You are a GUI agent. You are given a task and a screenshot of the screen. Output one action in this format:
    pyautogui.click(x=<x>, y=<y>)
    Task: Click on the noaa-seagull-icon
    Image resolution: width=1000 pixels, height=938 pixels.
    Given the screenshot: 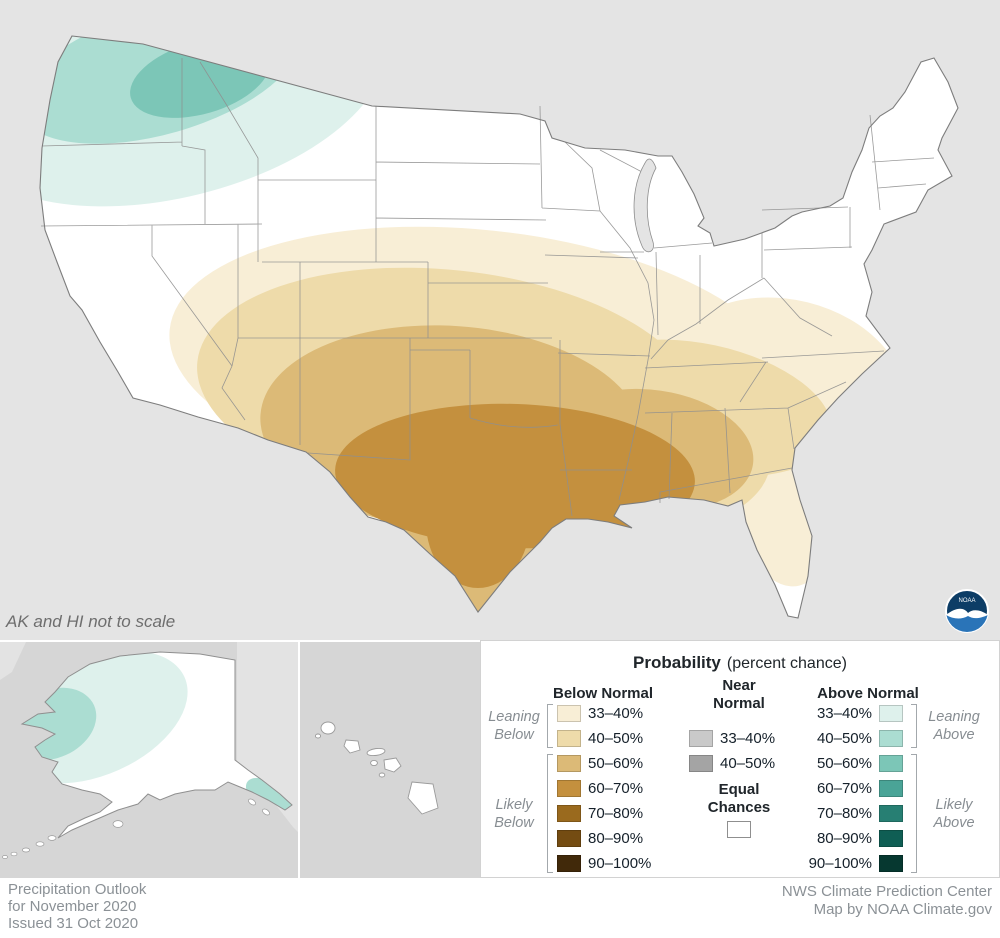 What is the action you would take?
    pyautogui.click(x=967, y=613)
    